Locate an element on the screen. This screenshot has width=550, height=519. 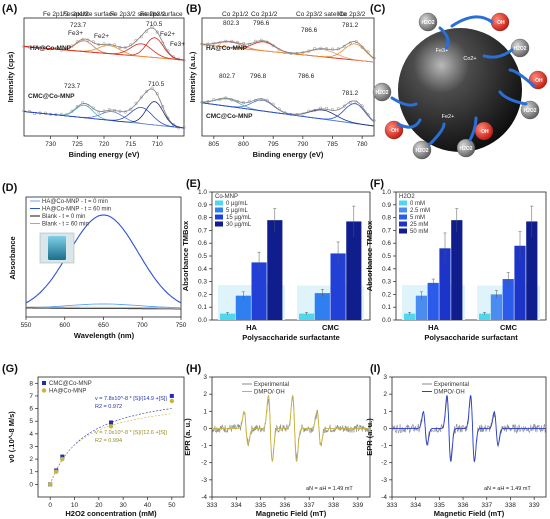
panel-i-frame is located at coordinates (469, 437).